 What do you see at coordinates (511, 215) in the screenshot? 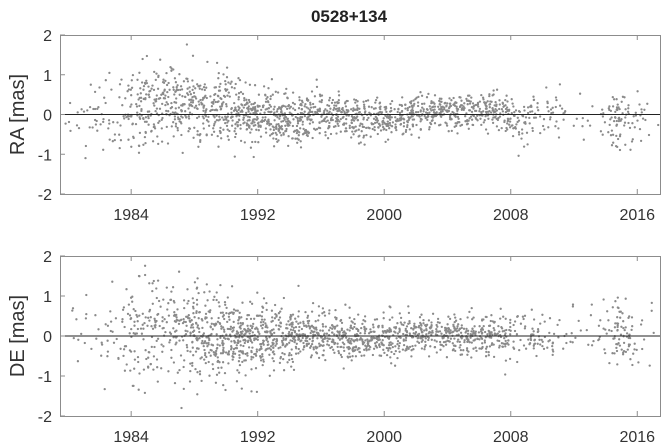
I see `ra-x-tick-label: 2008` at bounding box center [511, 215].